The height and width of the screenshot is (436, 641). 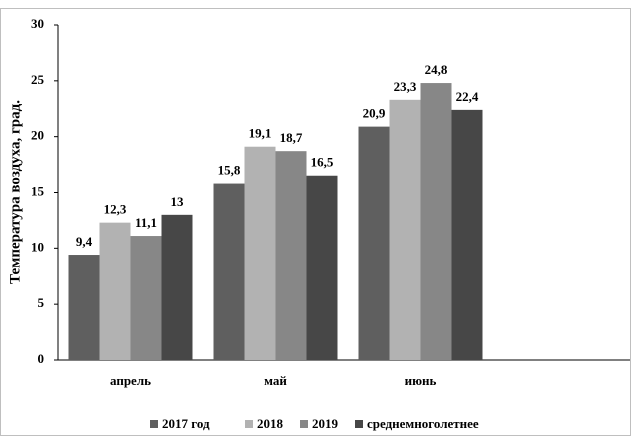 What do you see at coordinates (322, 162) in the screenshot?
I see `data-label: 16,5` at bounding box center [322, 162].